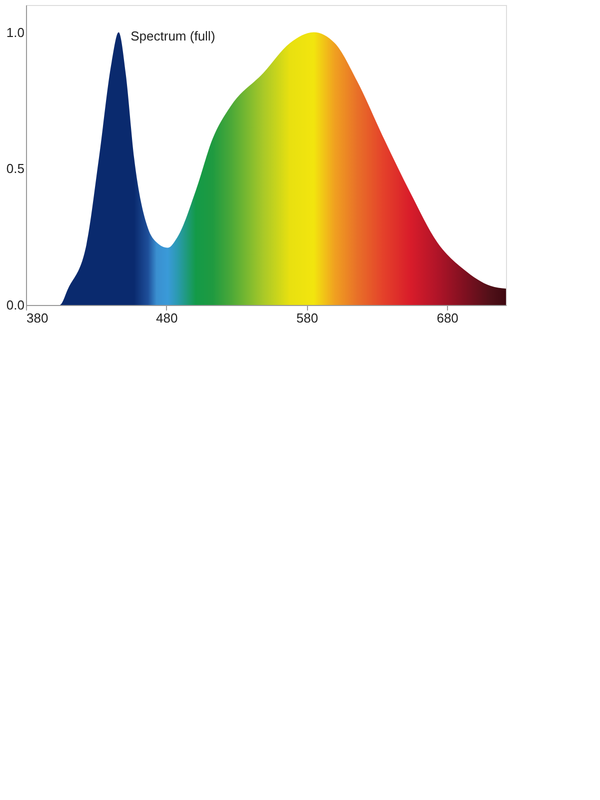 The height and width of the screenshot is (800, 600). What do you see at coordinates (15, 305) in the screenshot?
I see `y-tick-label: 0.0` at bounding box center [15, 305].